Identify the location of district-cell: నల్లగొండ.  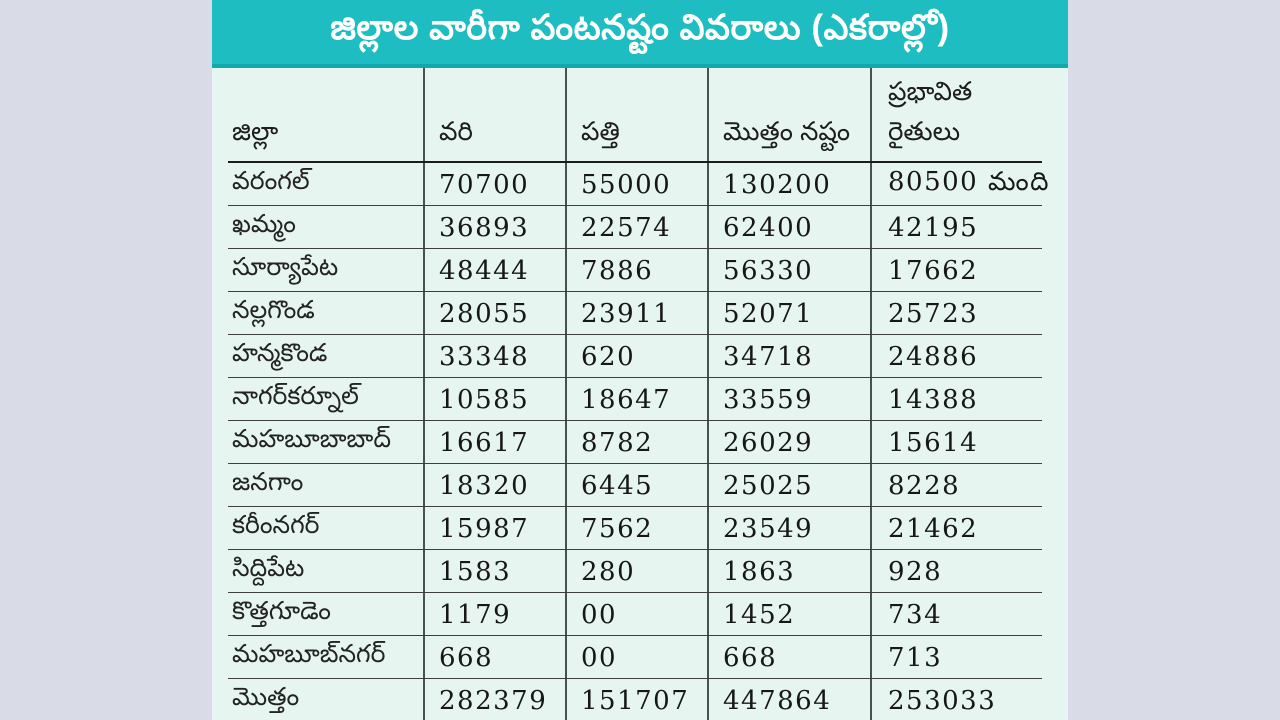
(273, 310).